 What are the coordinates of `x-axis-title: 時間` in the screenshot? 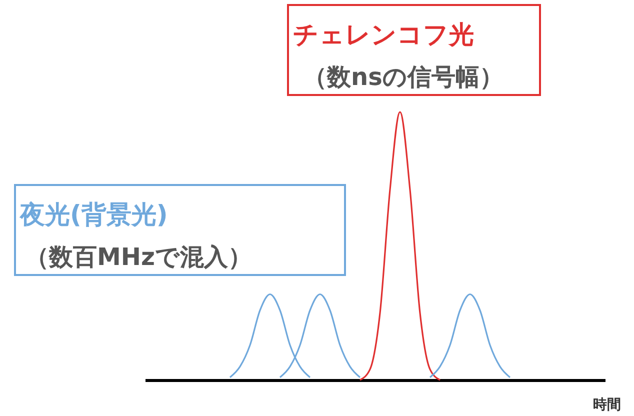 It's located at (607, 405).